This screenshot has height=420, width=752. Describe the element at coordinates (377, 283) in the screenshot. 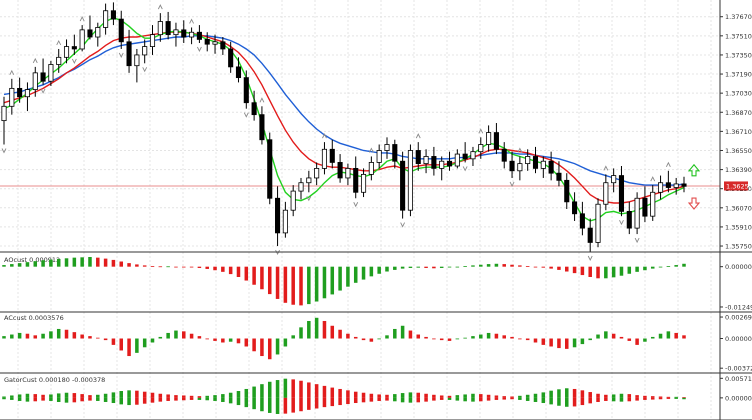

I see `ao-panel: AOcust 0.000912 0.000000 -0.012491` at that location.